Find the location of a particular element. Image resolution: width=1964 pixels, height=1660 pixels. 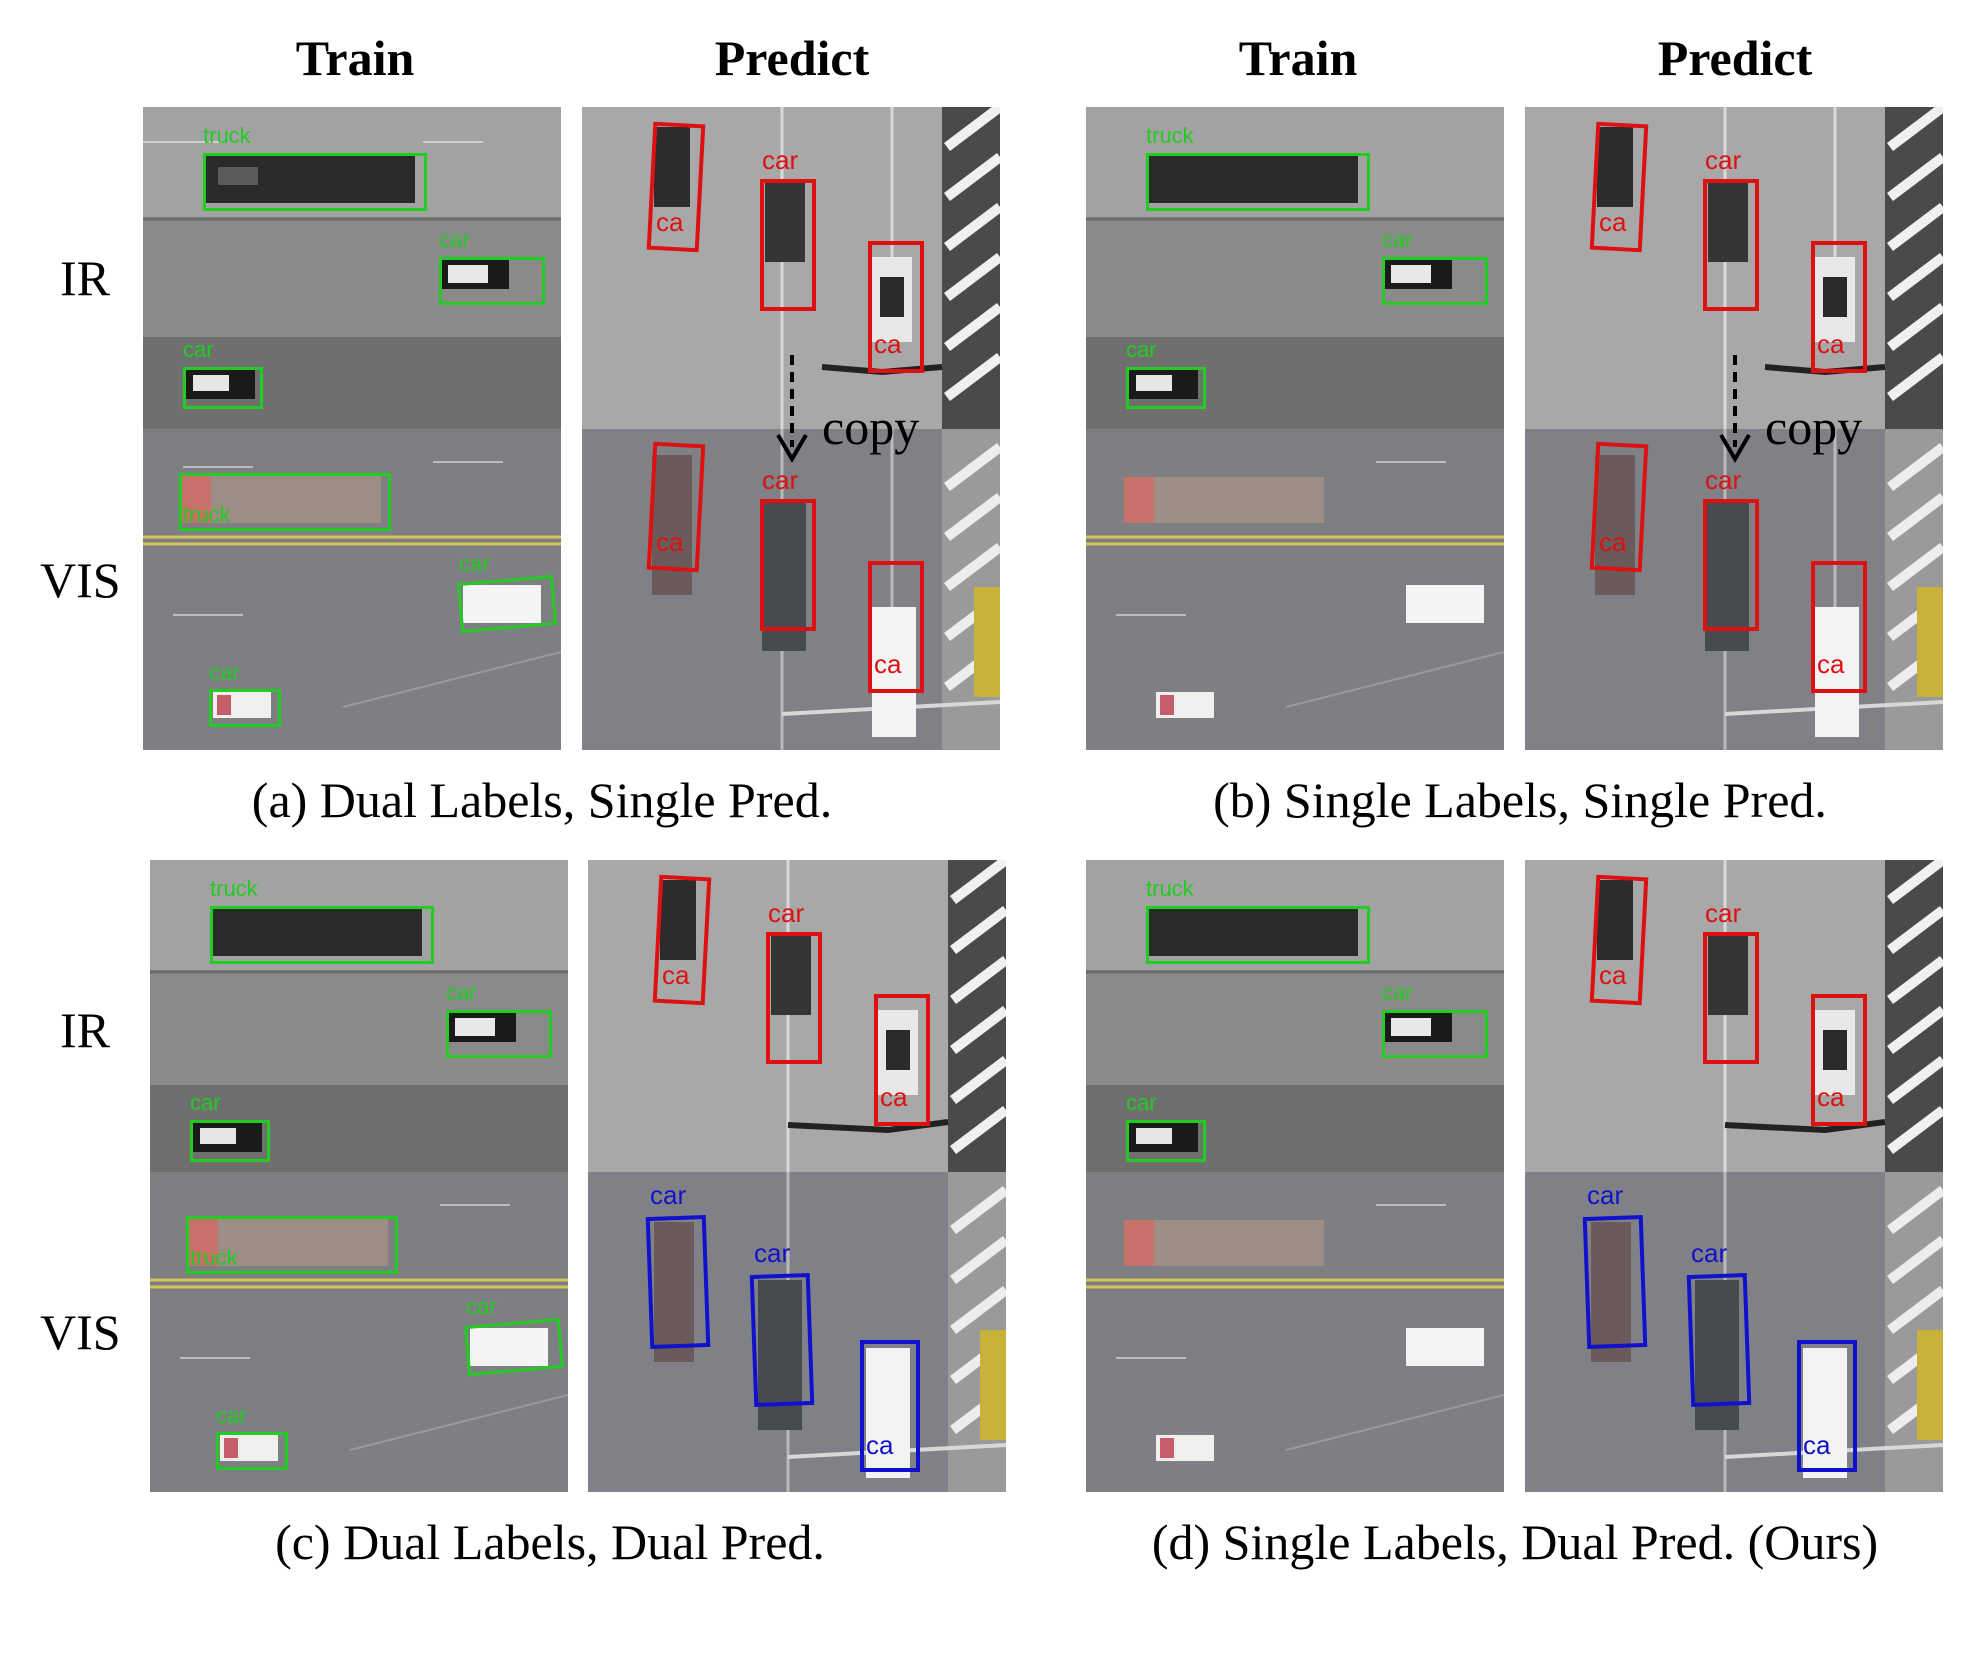

panel-c-train: truck car car truck car car is located at coordinates (359, 1176).